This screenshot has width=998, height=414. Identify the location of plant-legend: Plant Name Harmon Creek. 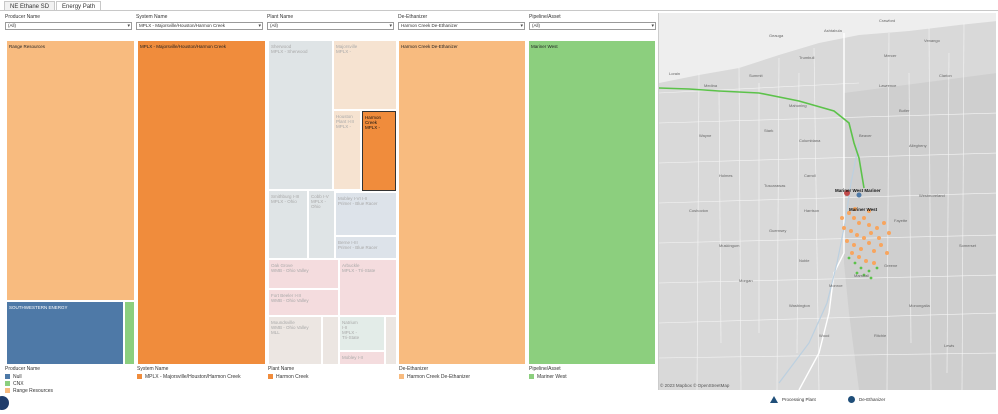
(288, 373).